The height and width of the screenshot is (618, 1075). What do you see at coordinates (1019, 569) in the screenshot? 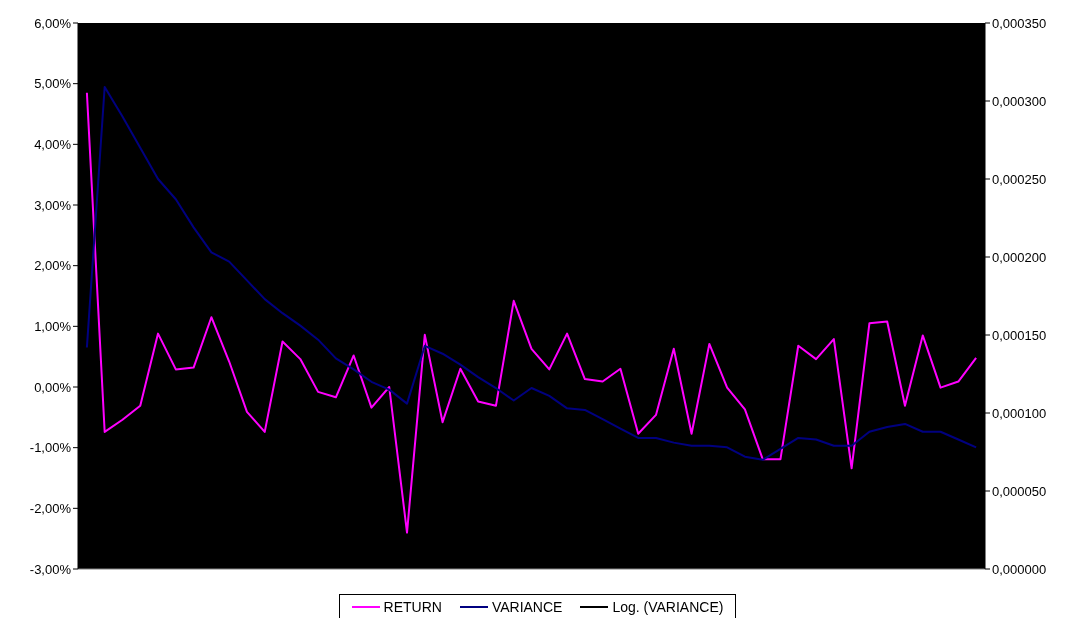
I see `y2-tick-label: 0,000000` at bounding box center [1019, 569].